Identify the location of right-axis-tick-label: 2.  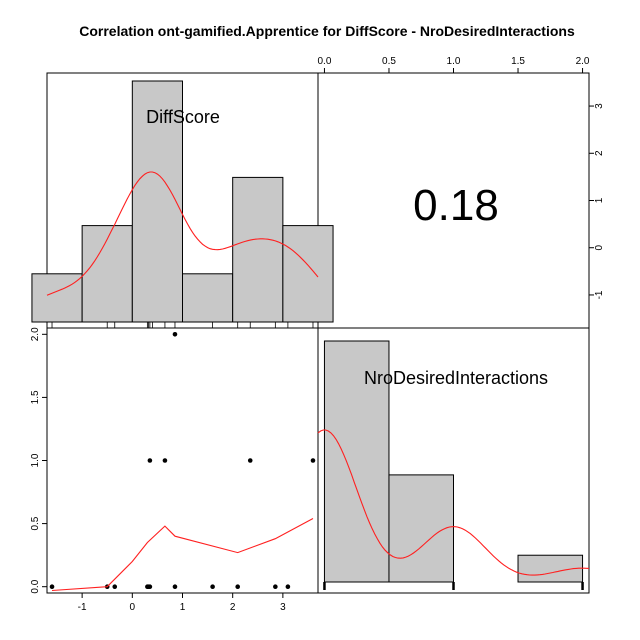
(599, 153).